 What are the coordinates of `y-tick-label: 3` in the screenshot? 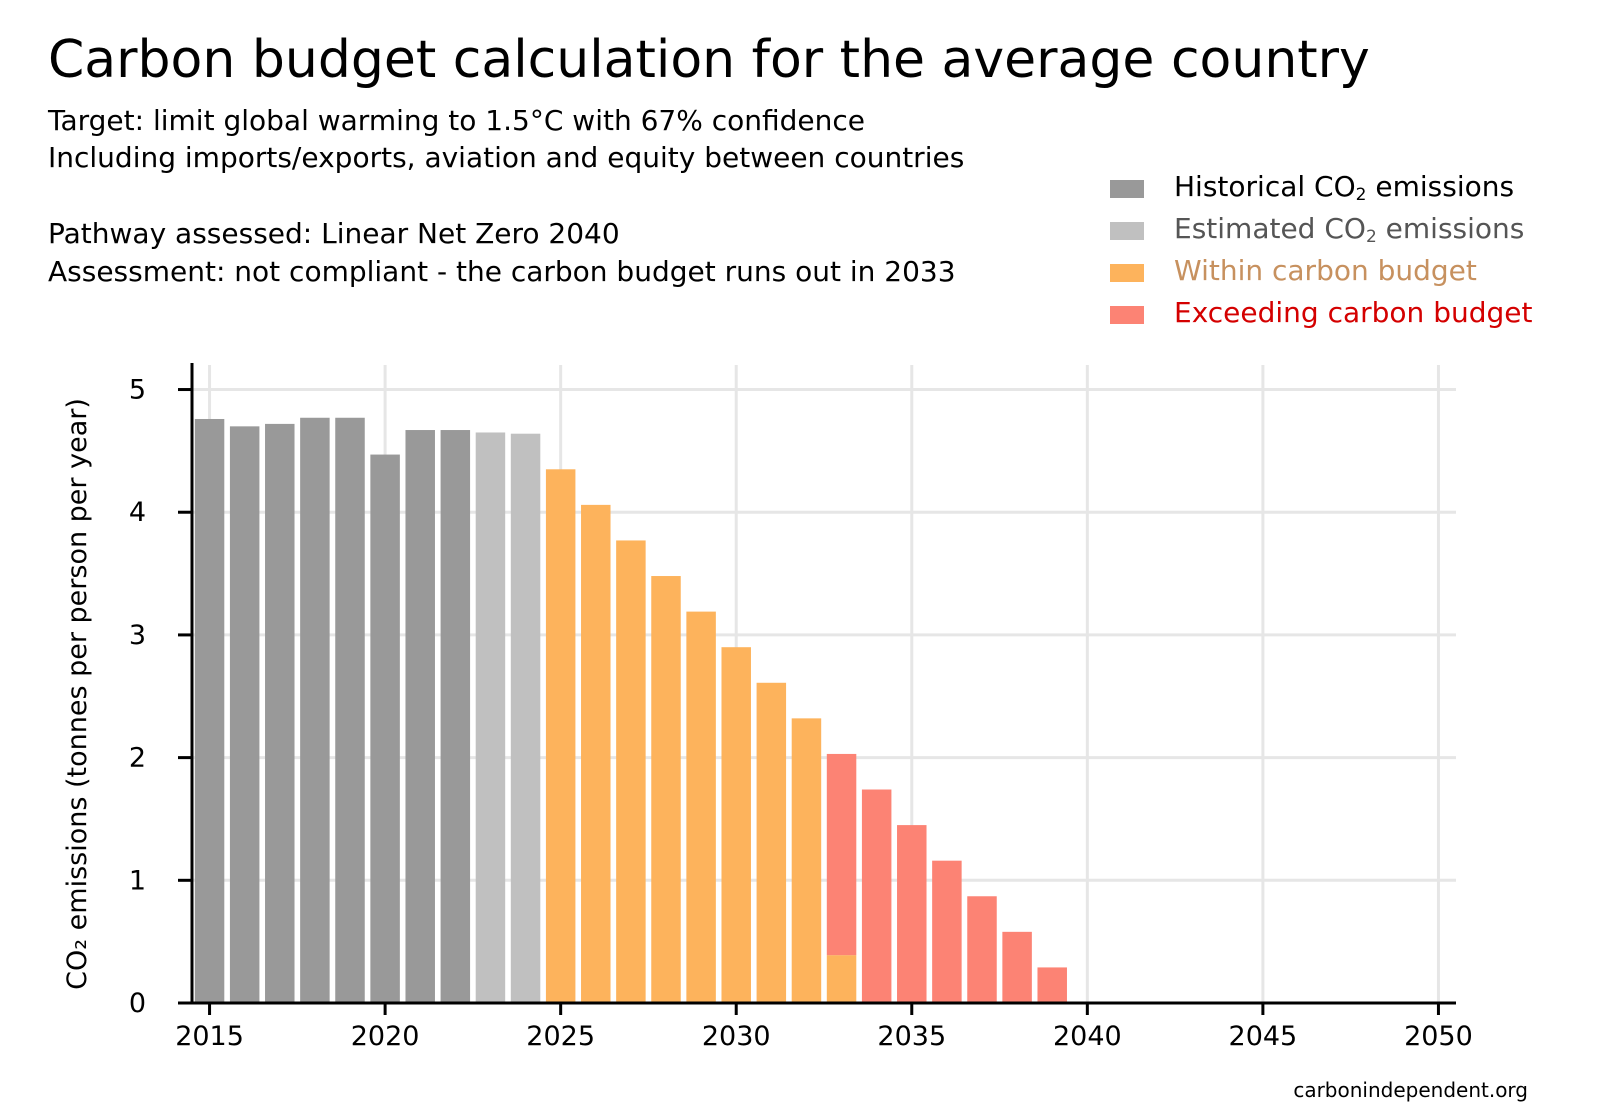 It's located at (137, 635).